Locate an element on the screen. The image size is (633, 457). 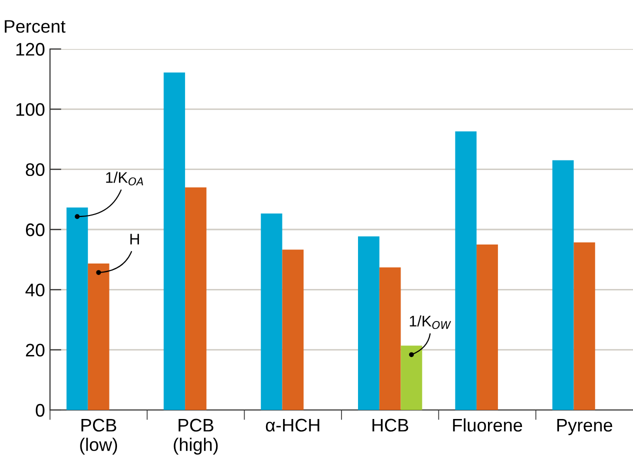
series-label: 1/K$_{OW}$ is located at coordinates (431, 322).